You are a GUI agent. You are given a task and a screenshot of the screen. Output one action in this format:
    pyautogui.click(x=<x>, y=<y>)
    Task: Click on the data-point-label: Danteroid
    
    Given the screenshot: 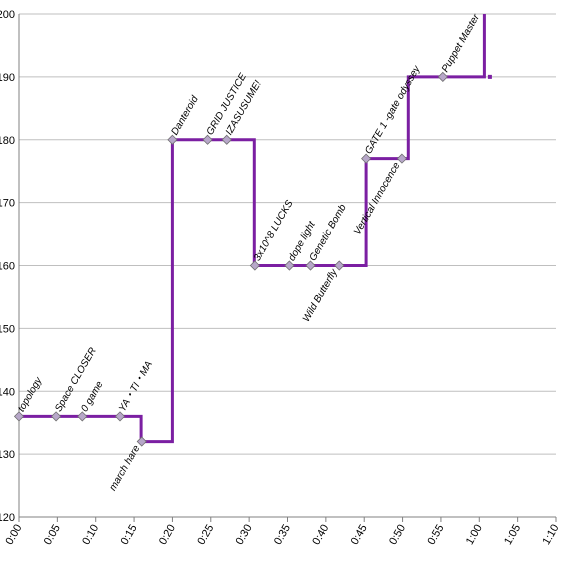 What is the action you would take?
    pyautogui.click(x=185, y=115)
    